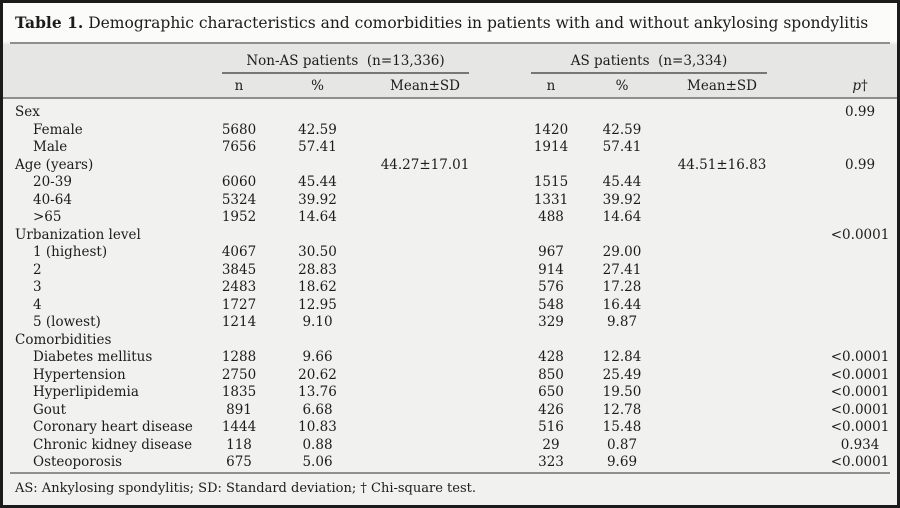  Describe the element at coordinates (450, 148) in the screenshot. I see `table-row: Male 7656 57.41 1914 57.41` at that location.